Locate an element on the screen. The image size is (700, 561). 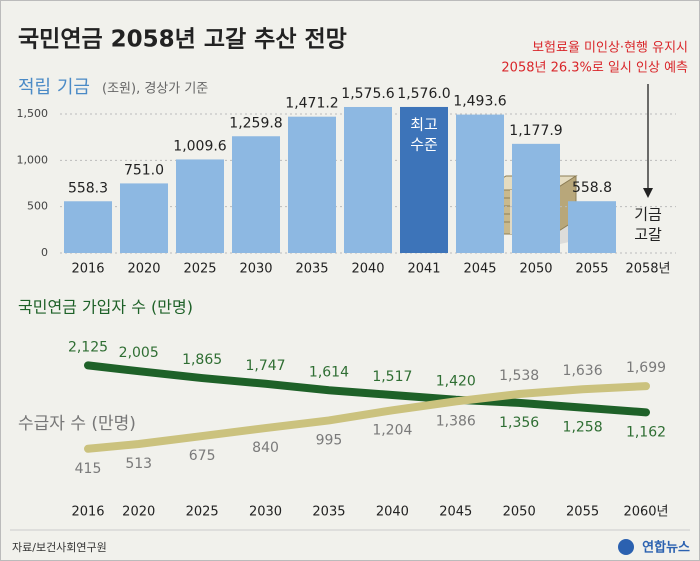
value-label: 1,865 is located at coordinates (202, 360).